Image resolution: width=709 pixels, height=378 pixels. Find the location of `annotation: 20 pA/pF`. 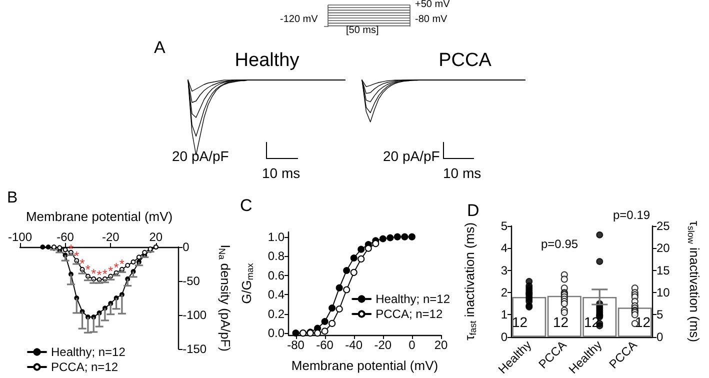

annotation: 20 pA/pF is located at coordinates (200, 156).